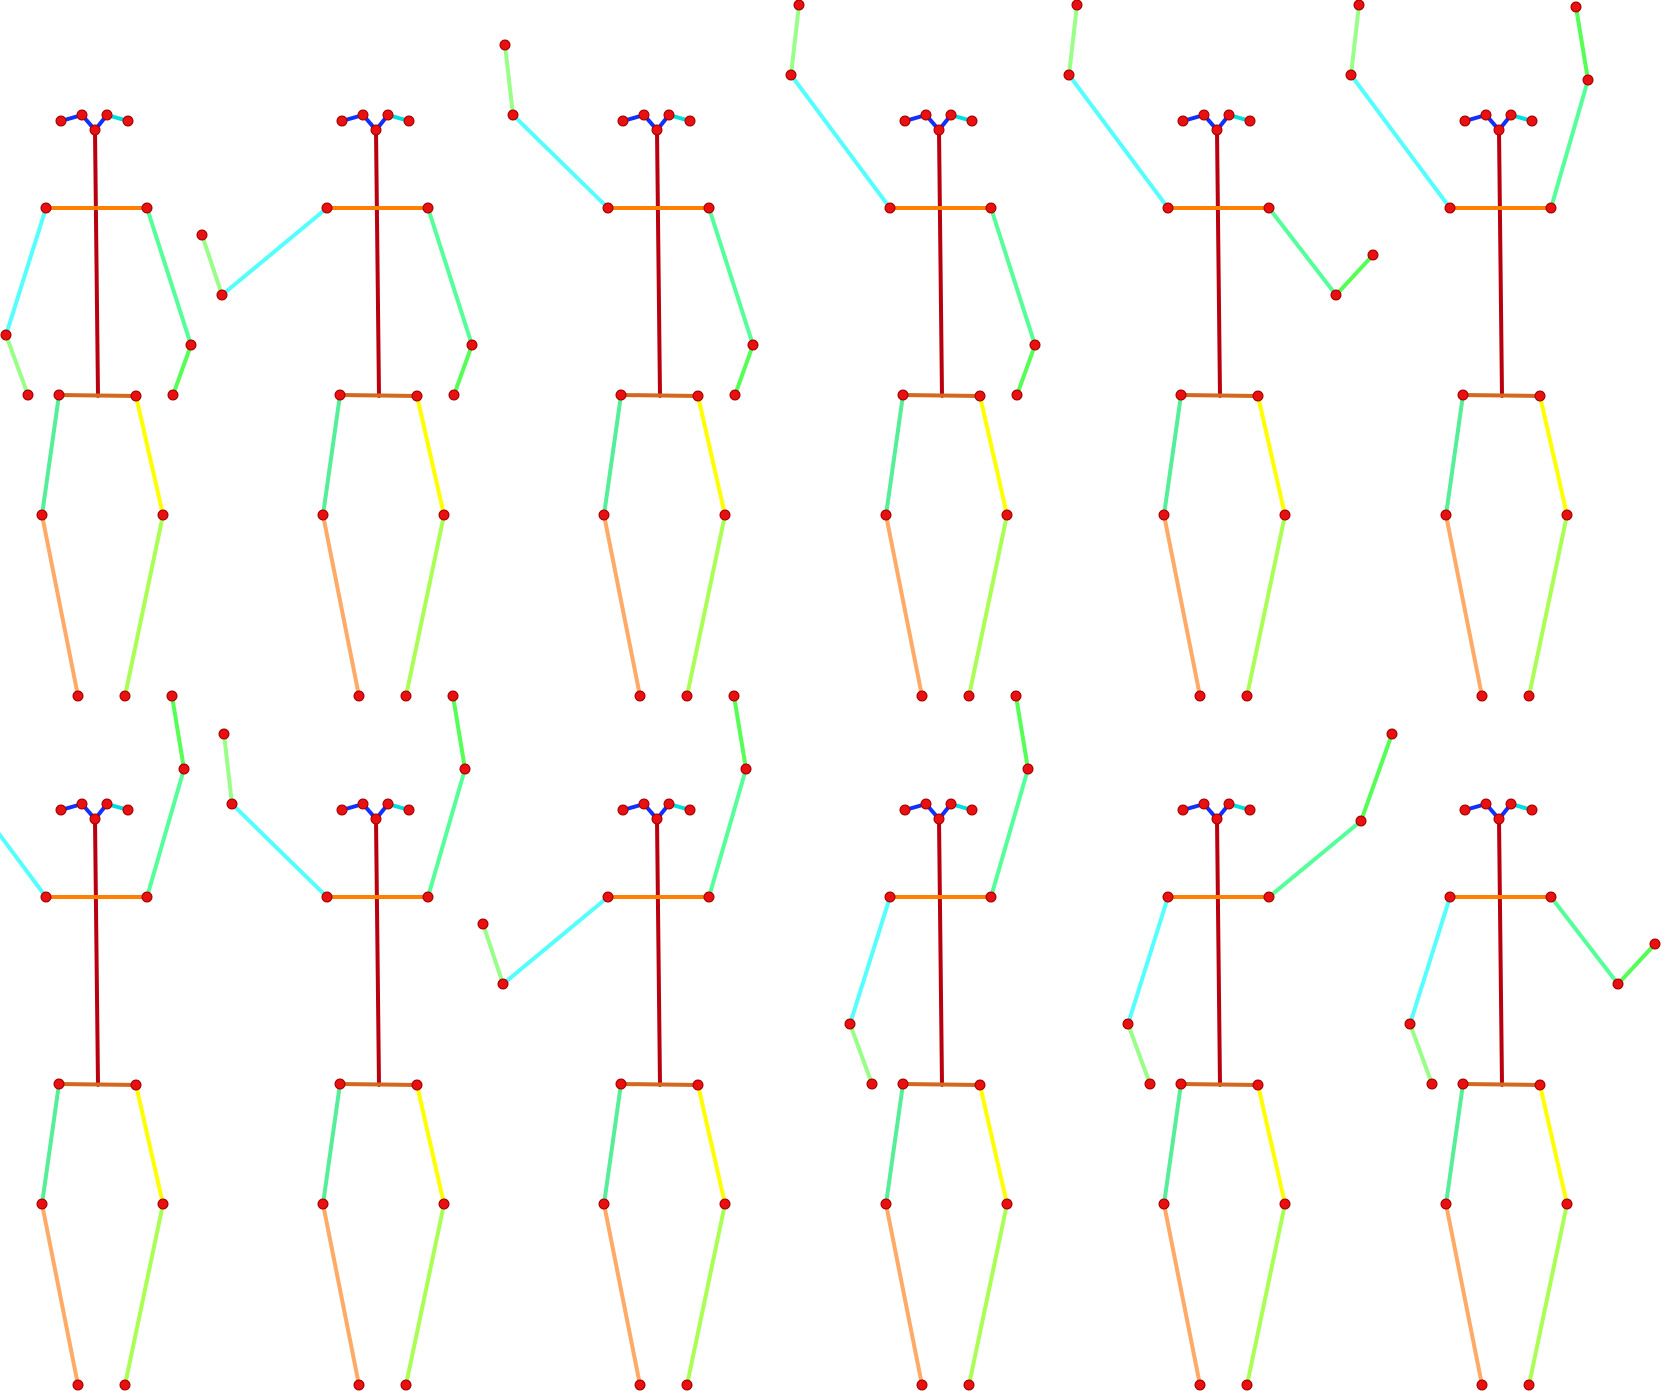  What do you see at coordinates (337, 405) in the screenshot?
I see `pose-row1-col2` at bounding box center [337, 405].